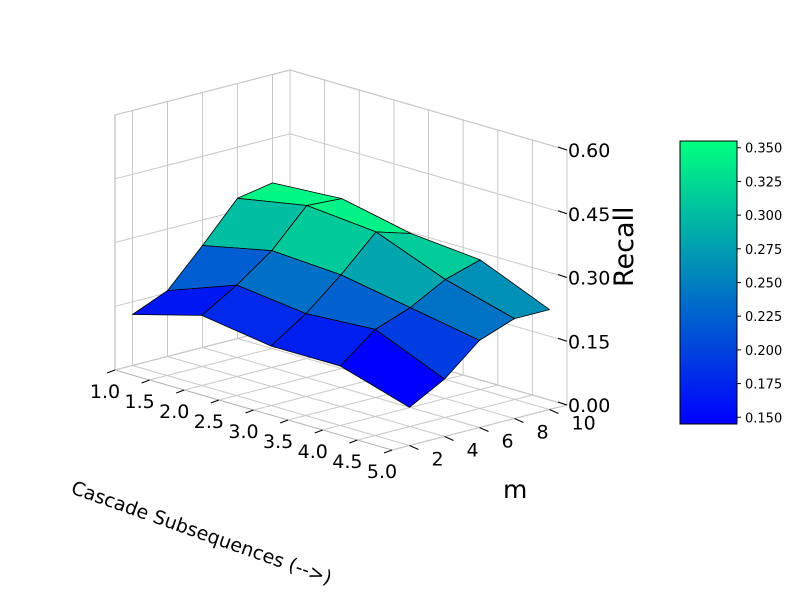 This screenshot has width=800, height=600. Describe the element at coordinates (584, 424) in the screenshot. I see `y-tick-label: 10` at that location.